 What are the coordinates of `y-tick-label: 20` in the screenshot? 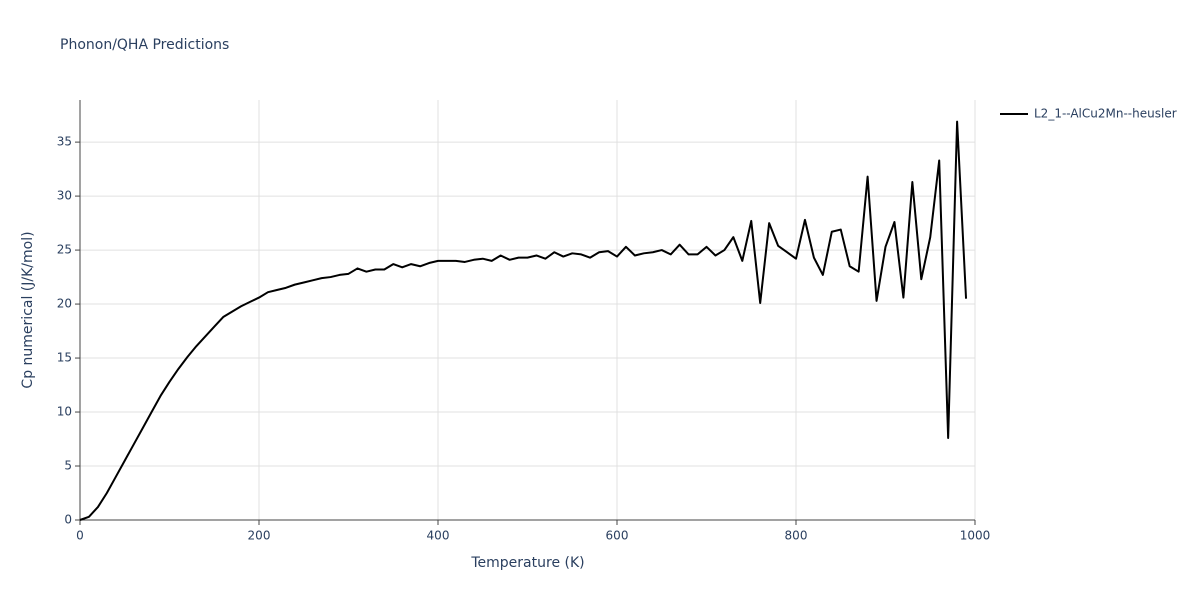 It's located at (64, 304).